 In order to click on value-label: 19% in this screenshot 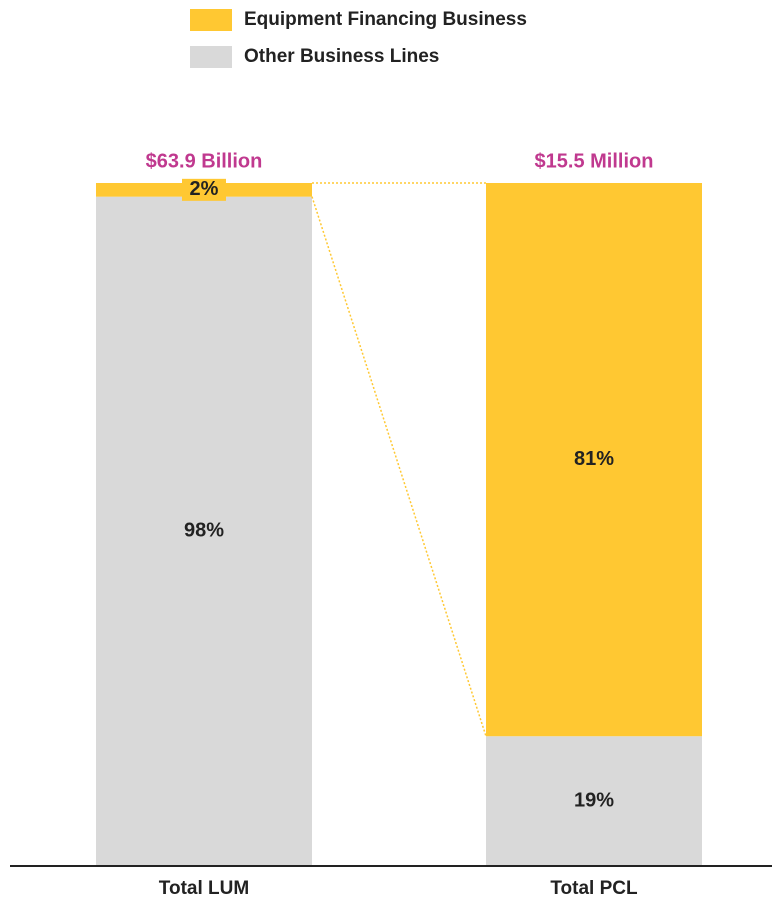, I will do `click(594, 800)`.